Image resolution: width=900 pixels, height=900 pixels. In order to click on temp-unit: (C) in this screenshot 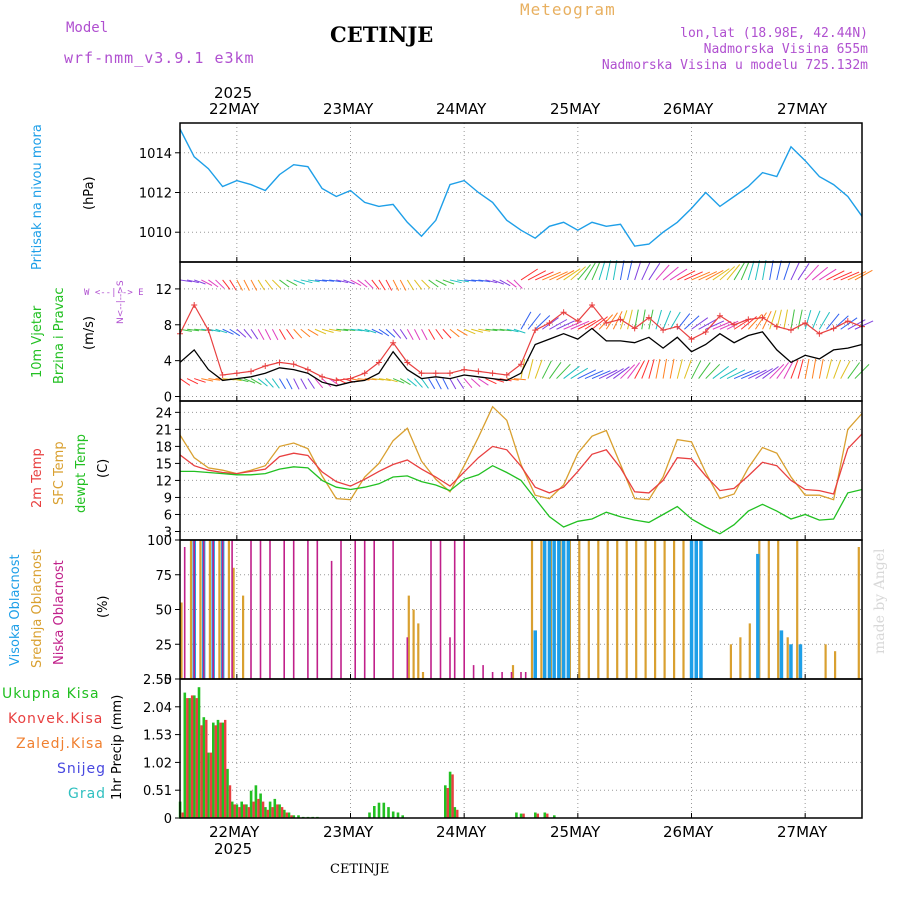, I will do `click(103, 468)`.